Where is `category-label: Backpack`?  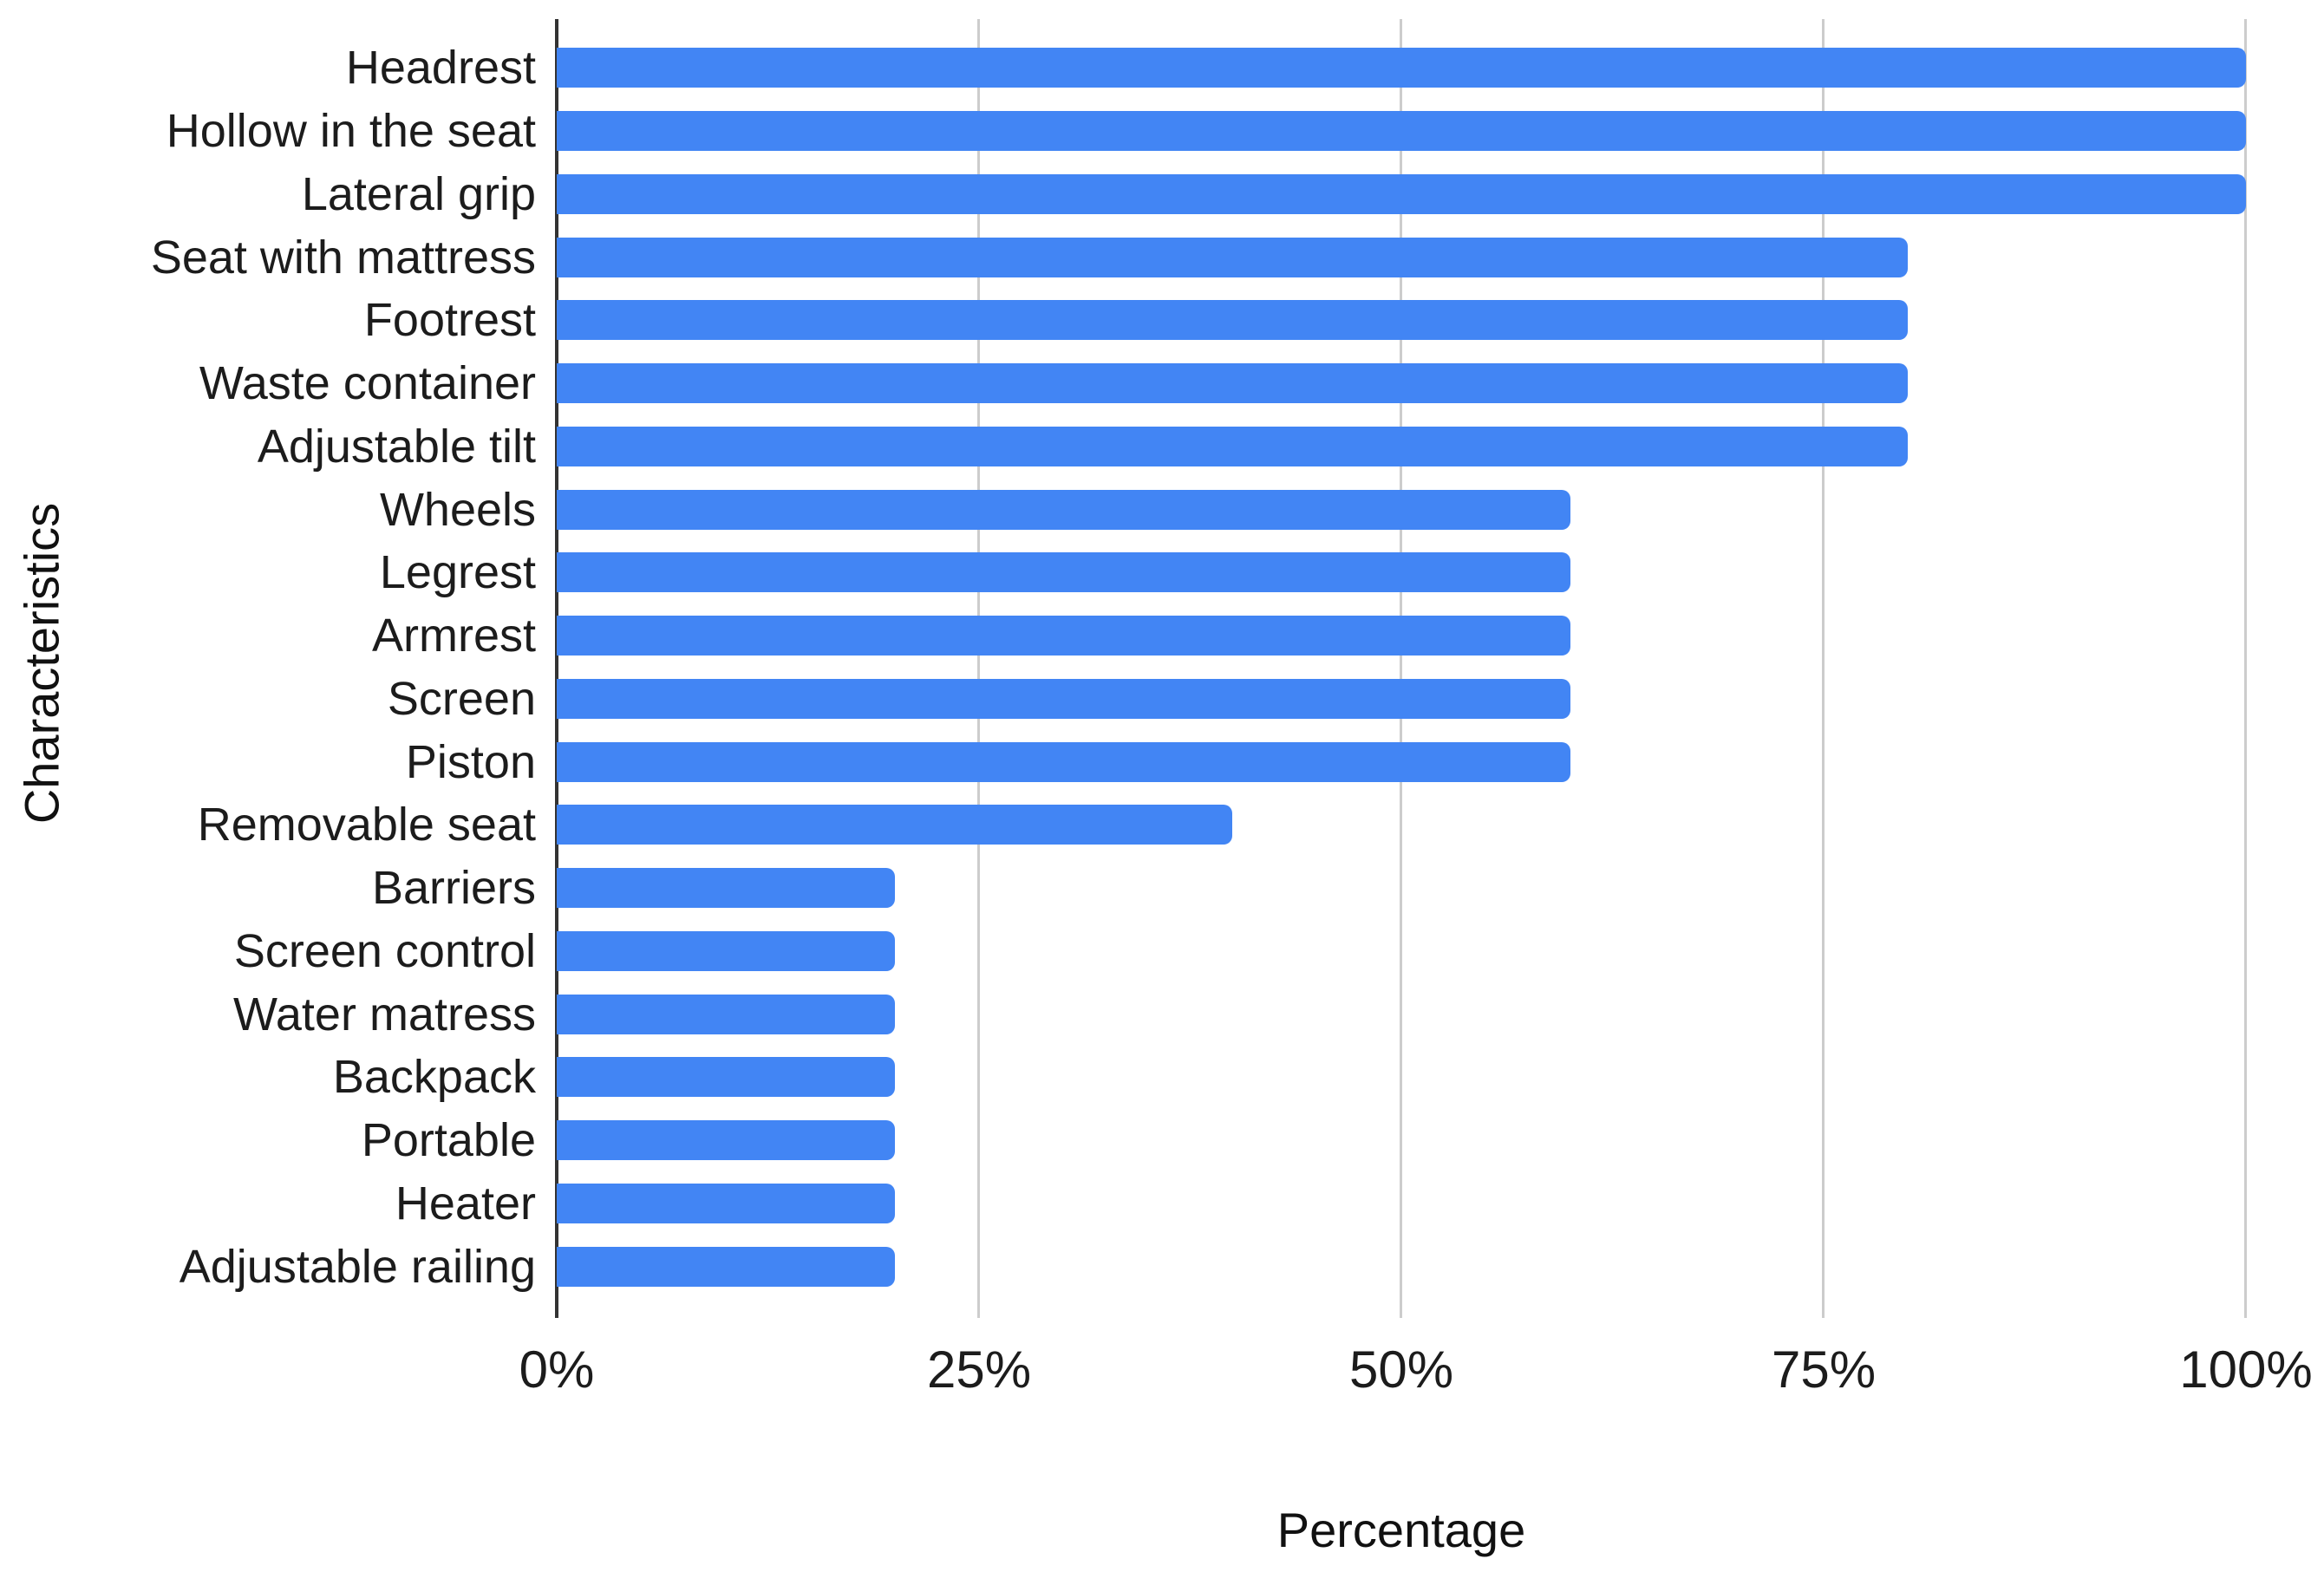
category-label: Backpack is located at coordinates (434, 1077).